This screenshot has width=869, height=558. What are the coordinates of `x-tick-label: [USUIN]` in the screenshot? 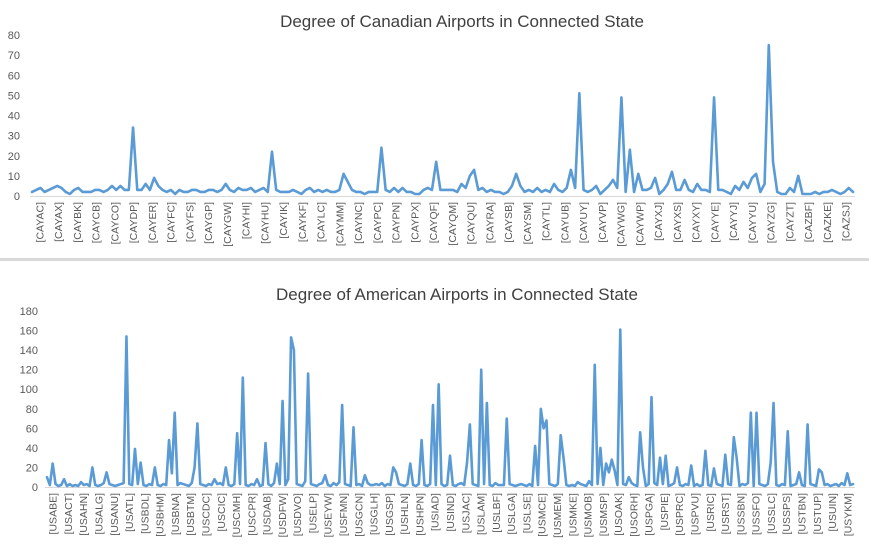 It's located at (833, 512).